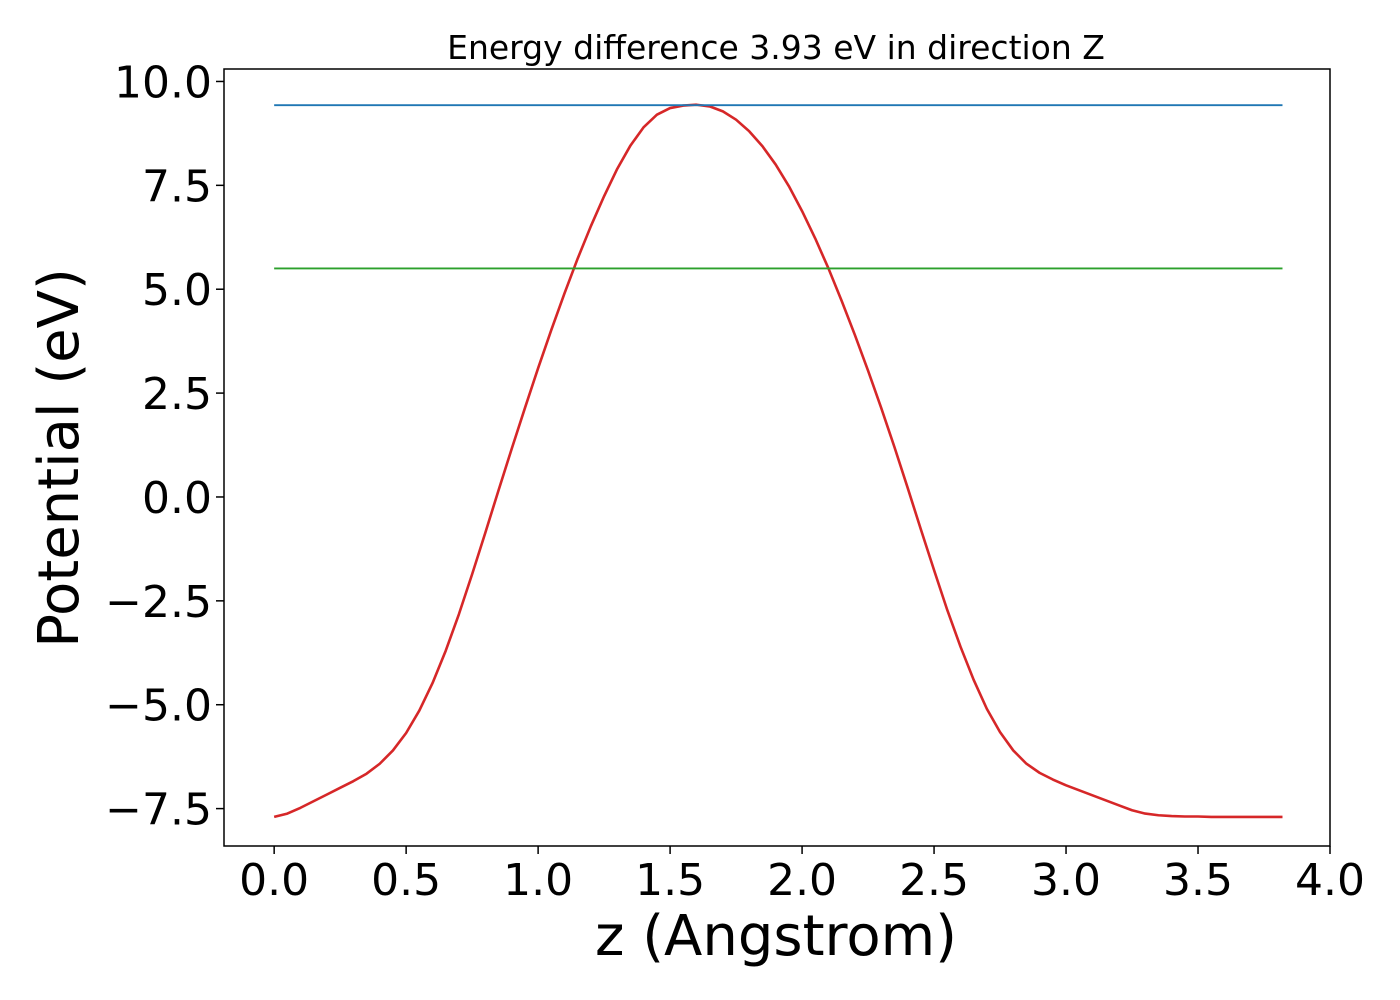  I want to click on x-tick-label: 3.5, so click(1198, 880).